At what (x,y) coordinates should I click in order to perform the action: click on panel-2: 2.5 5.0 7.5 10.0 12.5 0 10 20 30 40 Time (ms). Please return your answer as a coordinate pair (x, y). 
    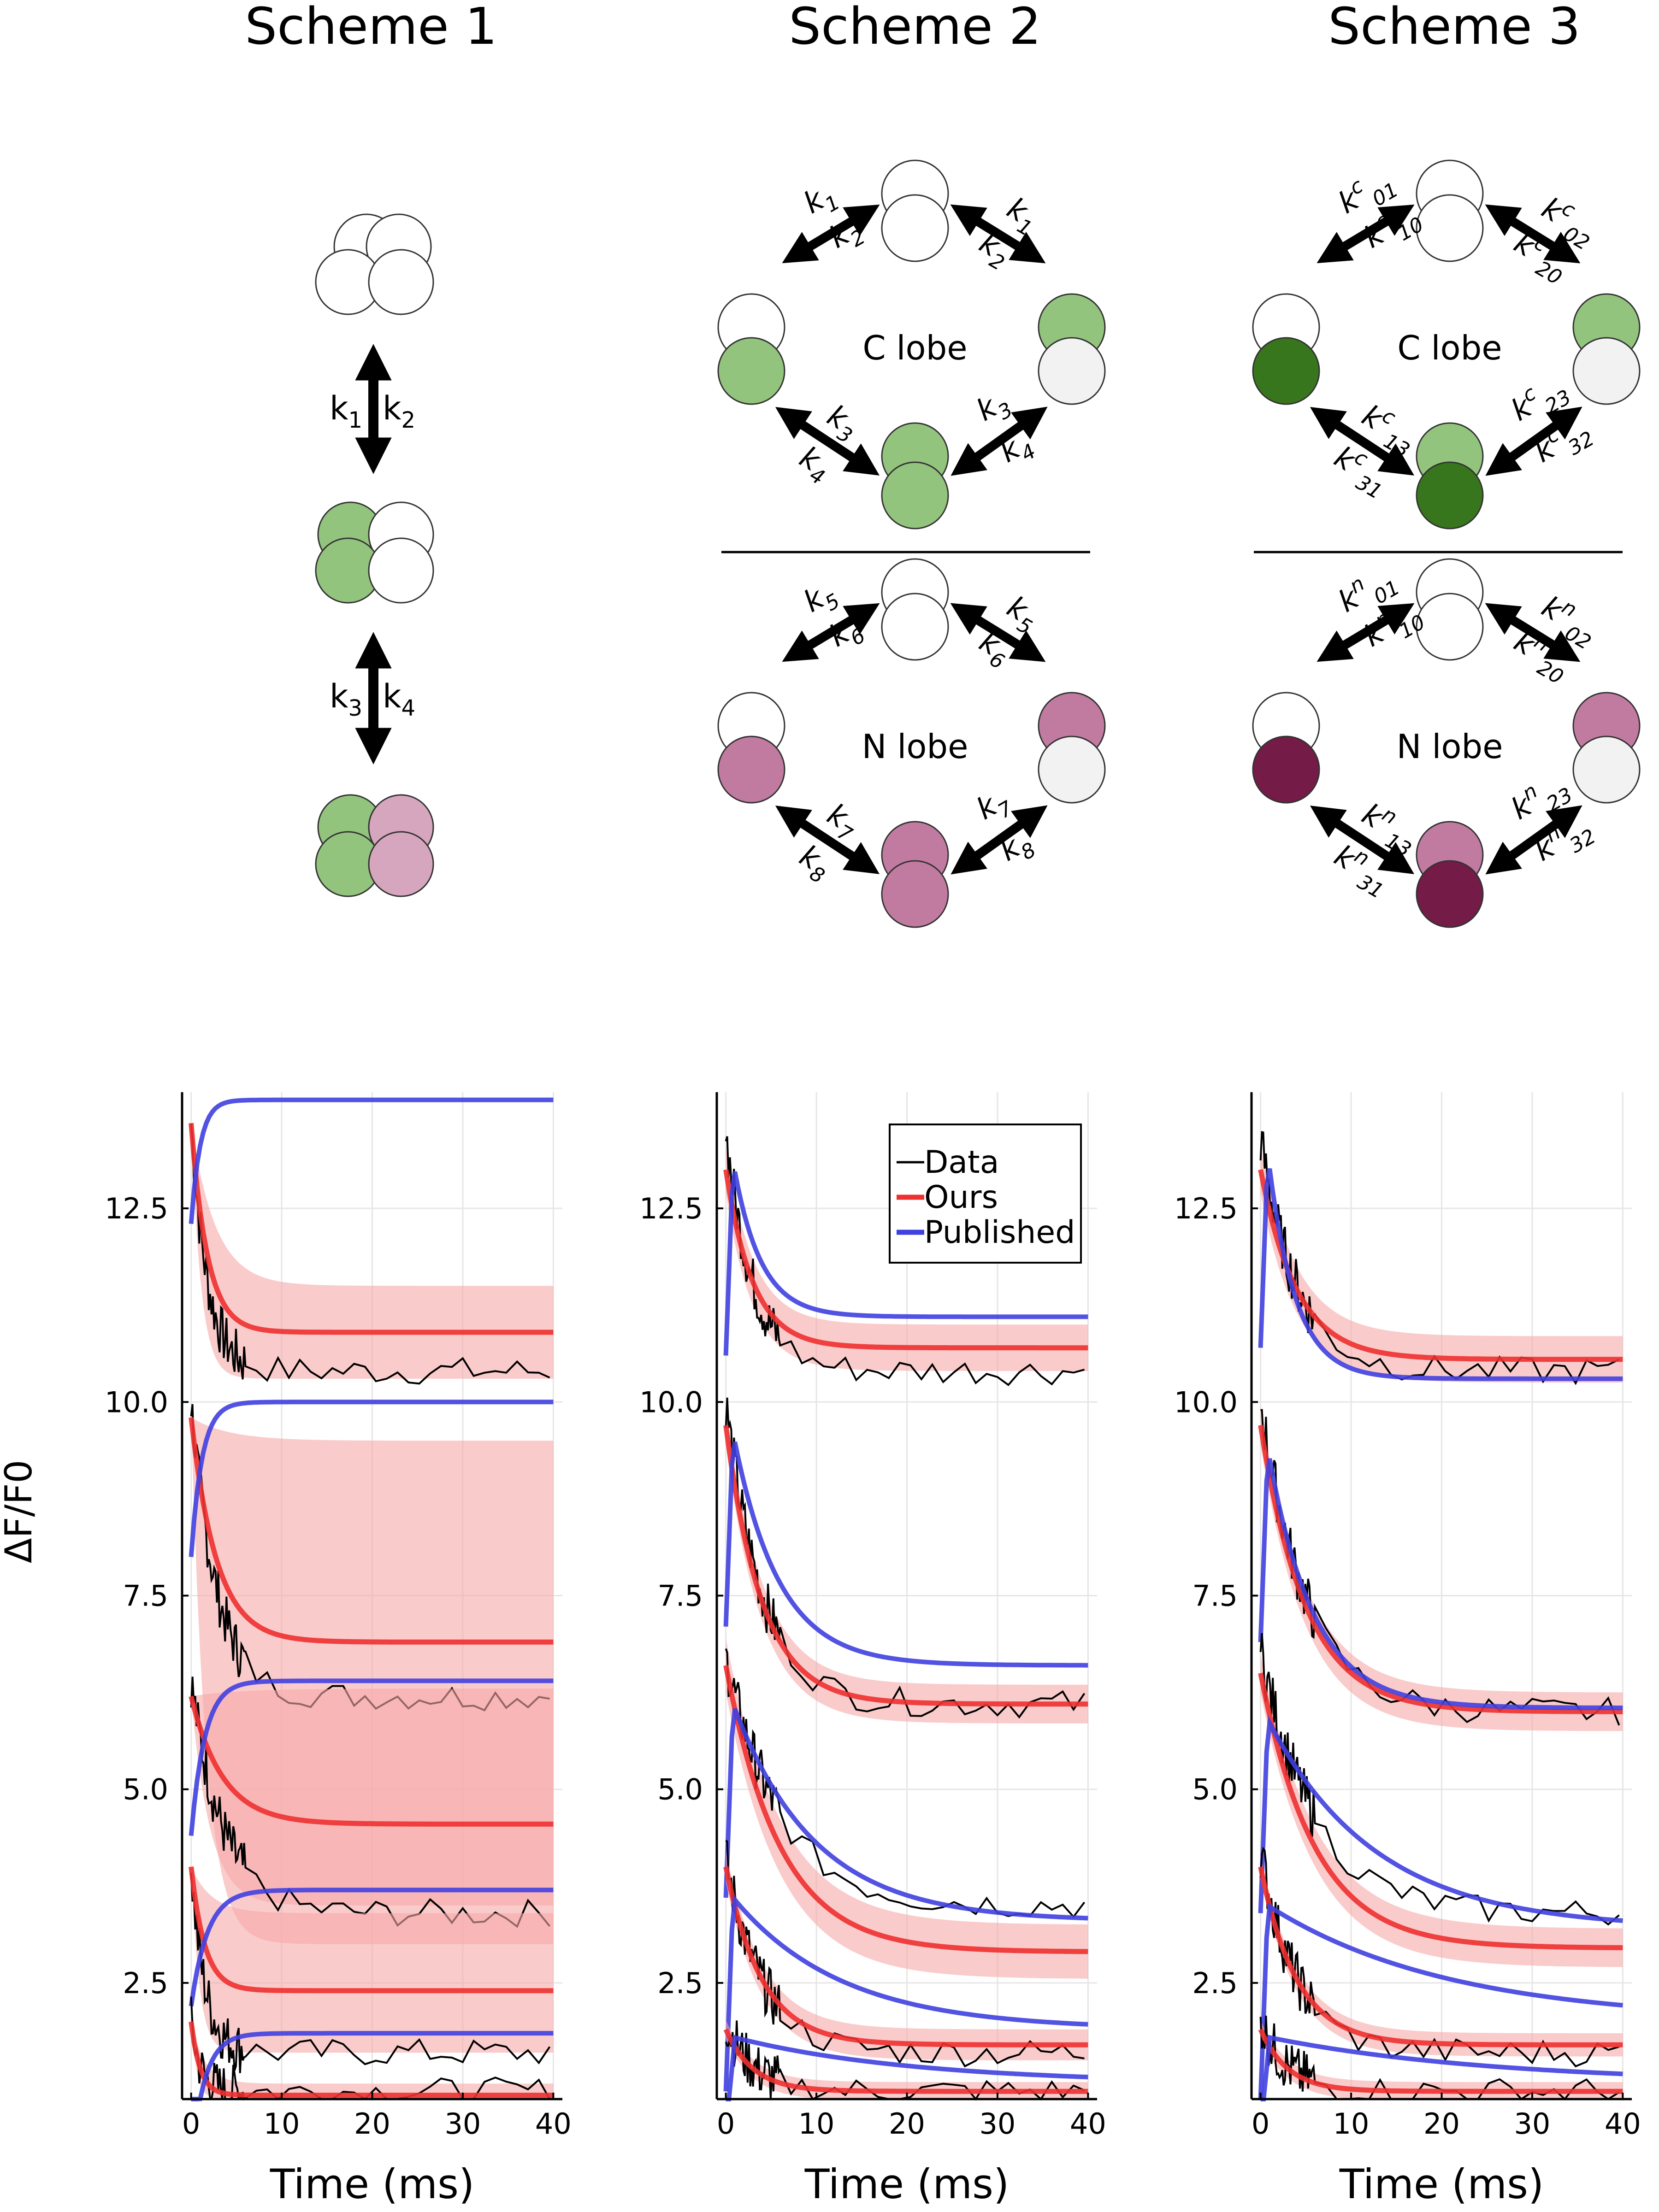
    Looking at the image, I should click on (872, 1650).